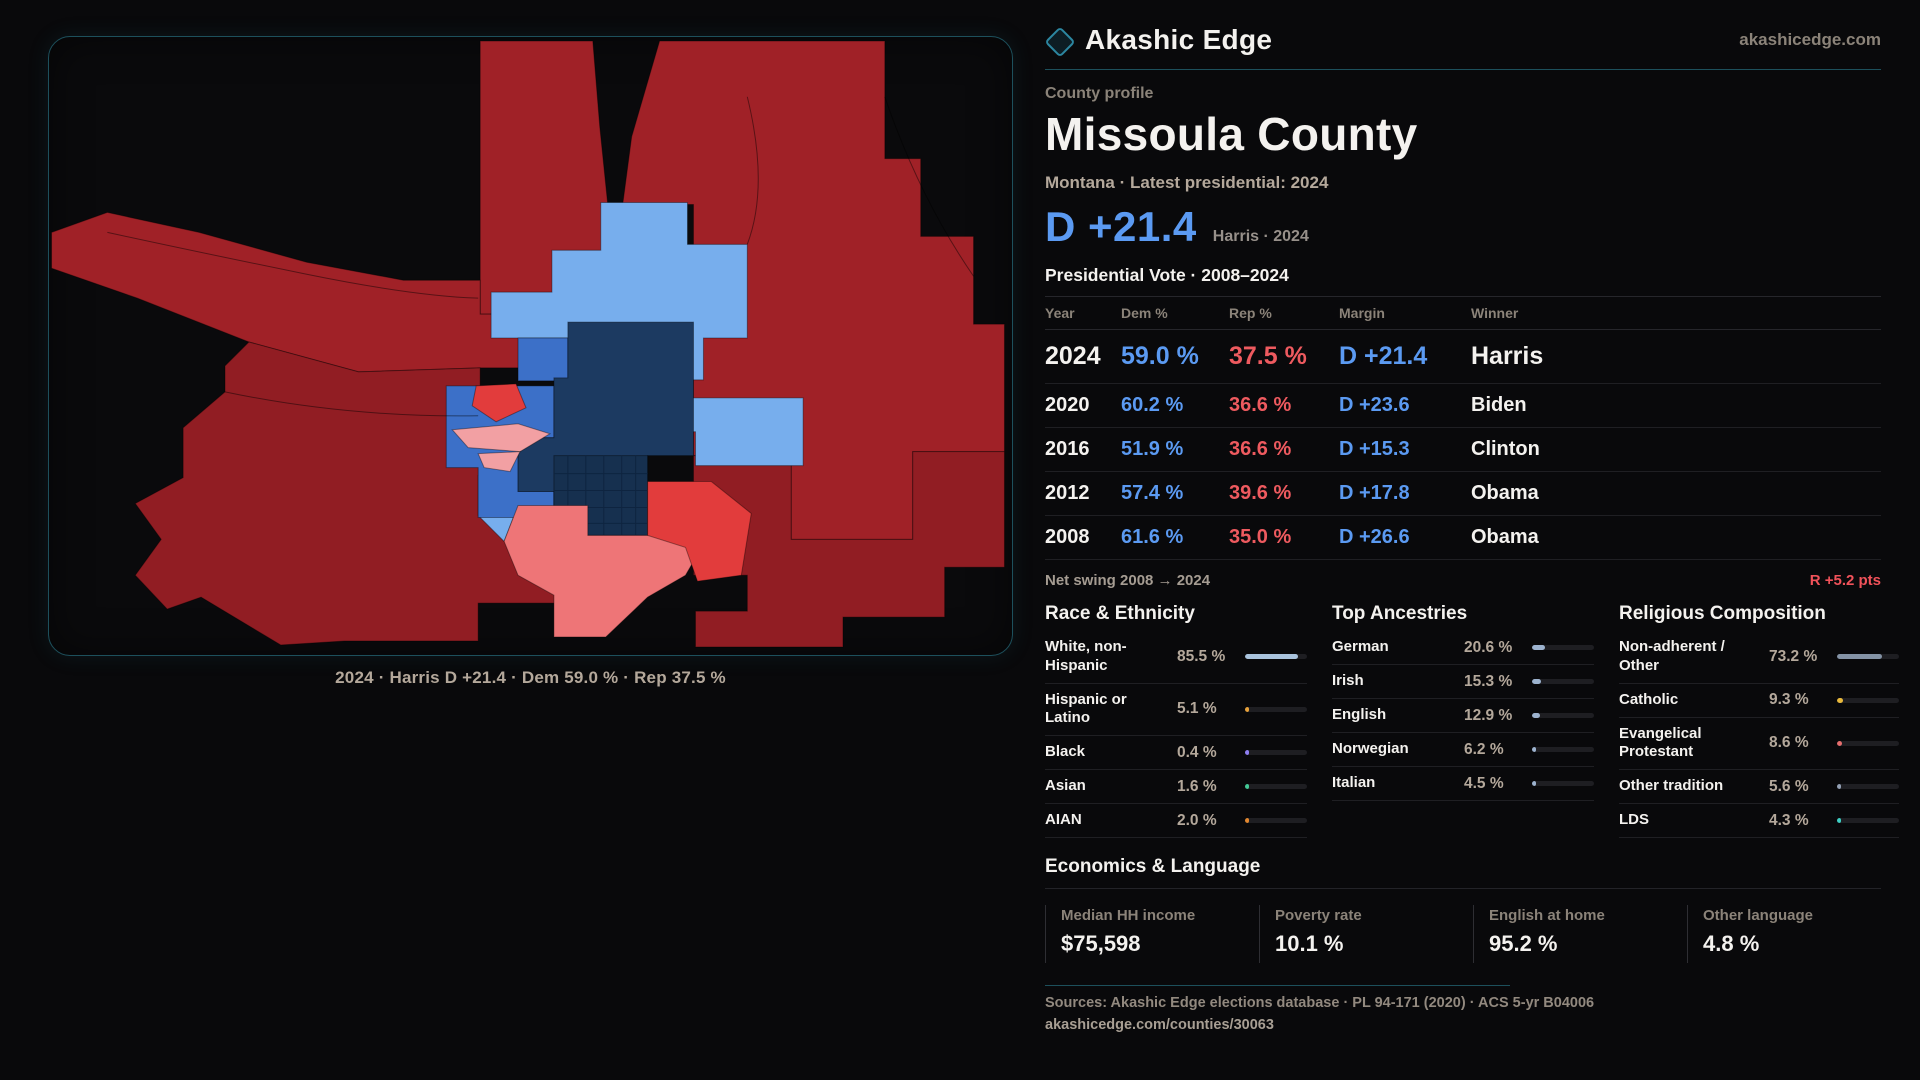 The height and width of the screenshot is (1080, 1920). Describe the element at coordinates (1845, 580) in the screenshot. I see `net-swing-value: R +5.2 pts` at that location.